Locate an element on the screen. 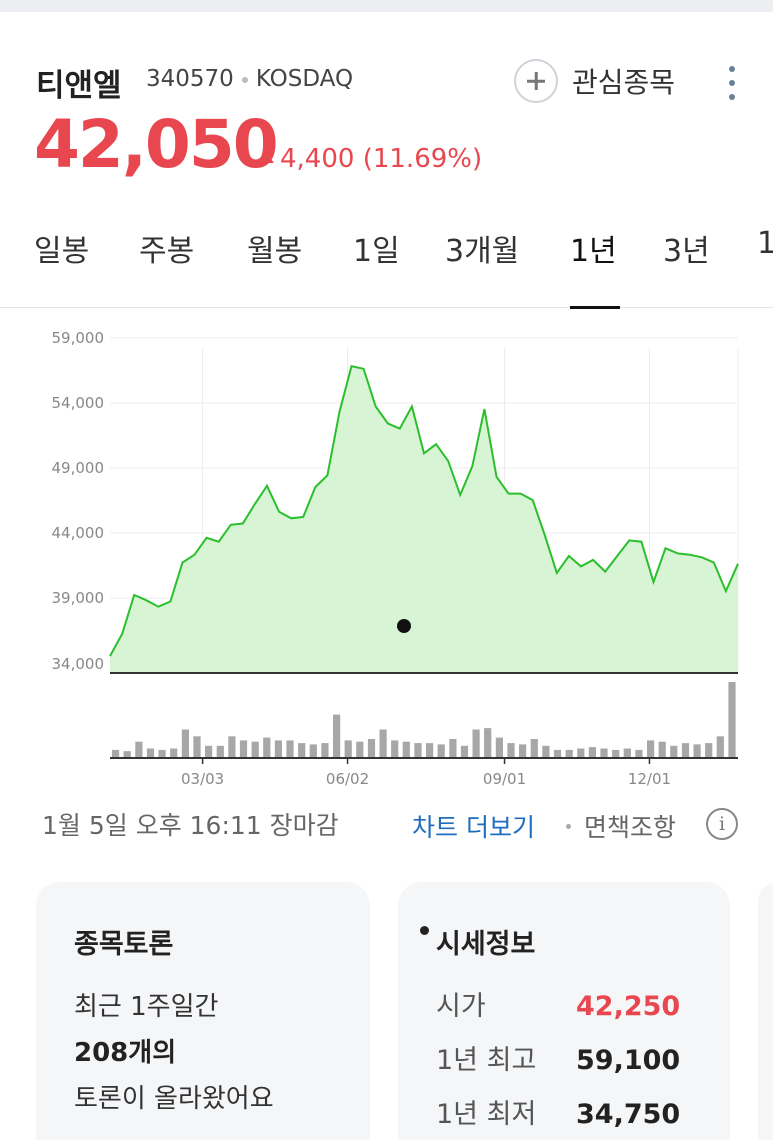  watchlist-button: 관심종목 is located at coordinates (594, 81).